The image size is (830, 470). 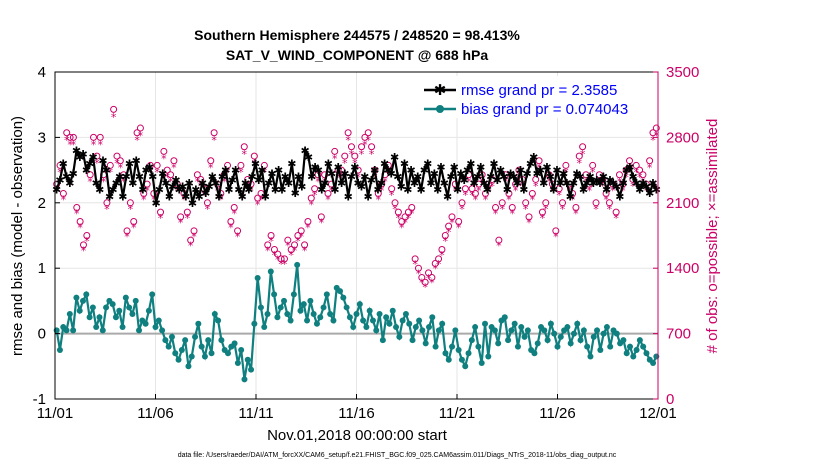 I want to click on x-tick-label: 11/11, so click(x=255, y=413).